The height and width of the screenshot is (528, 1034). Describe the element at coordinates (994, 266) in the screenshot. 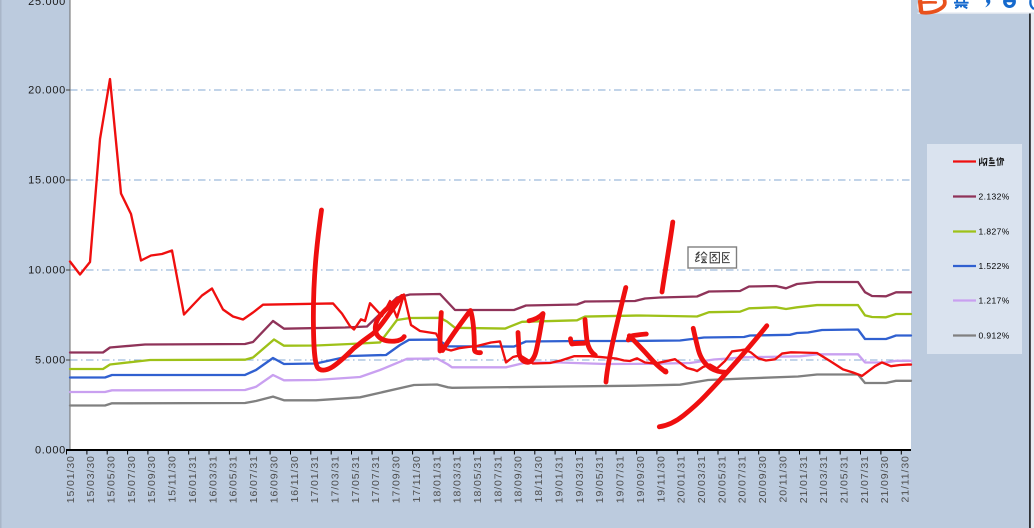

I see `svg-text: 1.522%` at that location.